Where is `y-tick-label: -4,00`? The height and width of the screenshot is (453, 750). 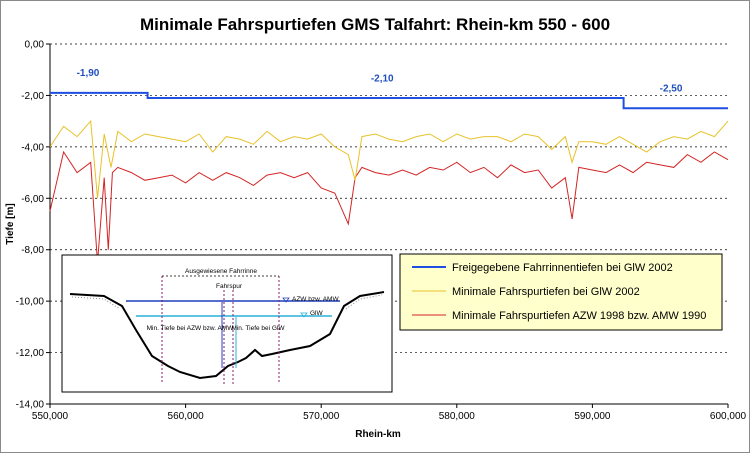 y-tick-label: -4,00 is located at coordinates (32, 147).